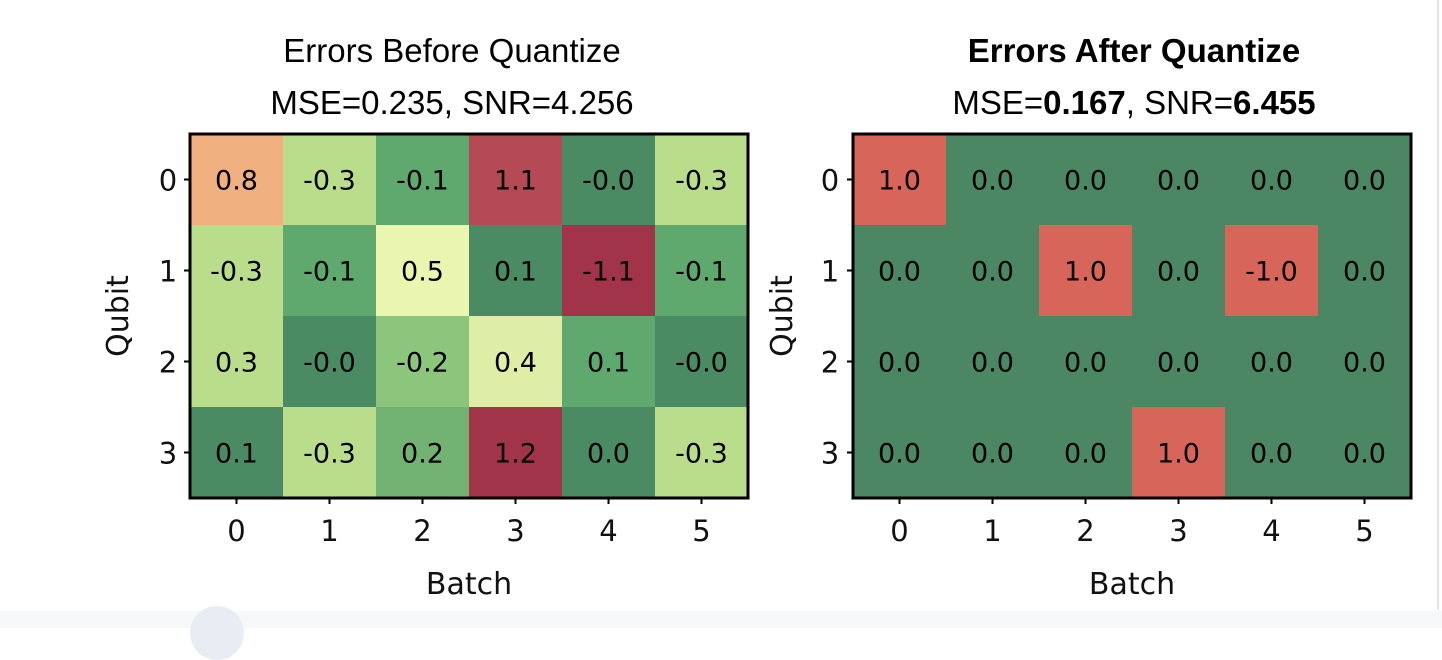 The height and width of the screenshot is (660, 1442). What do you see at coordinates (451, 50) in the screenshot?
I see `chart-title: Errors Before Quantize` at bounding box center [451, 50].